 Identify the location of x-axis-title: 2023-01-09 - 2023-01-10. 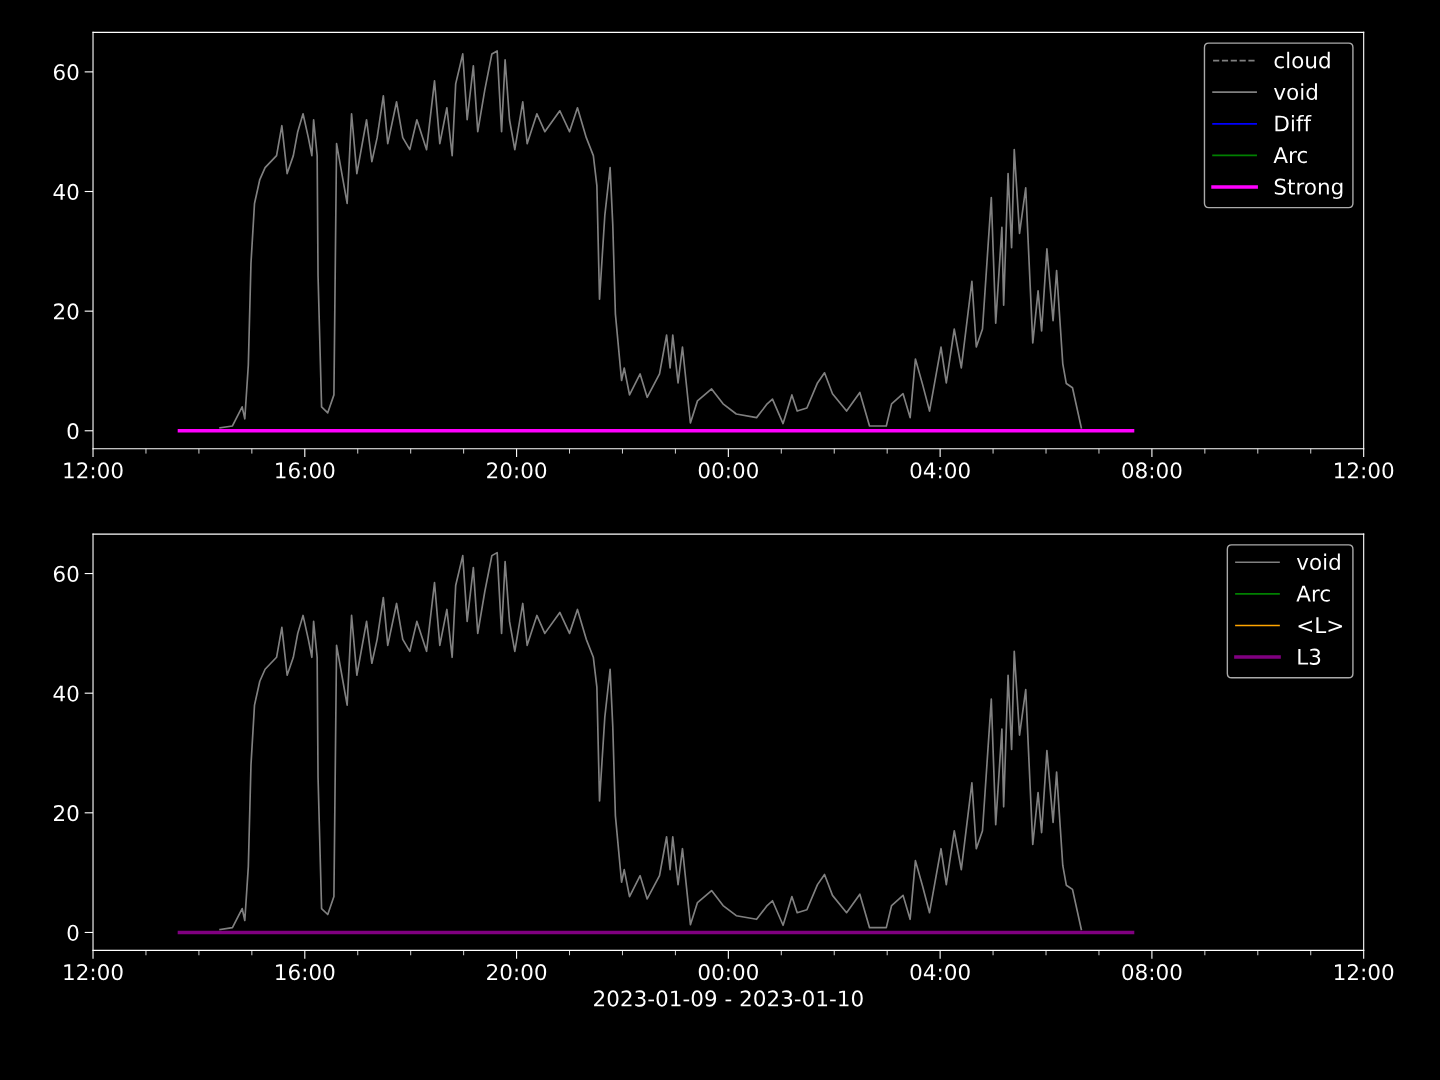
(728, 998).